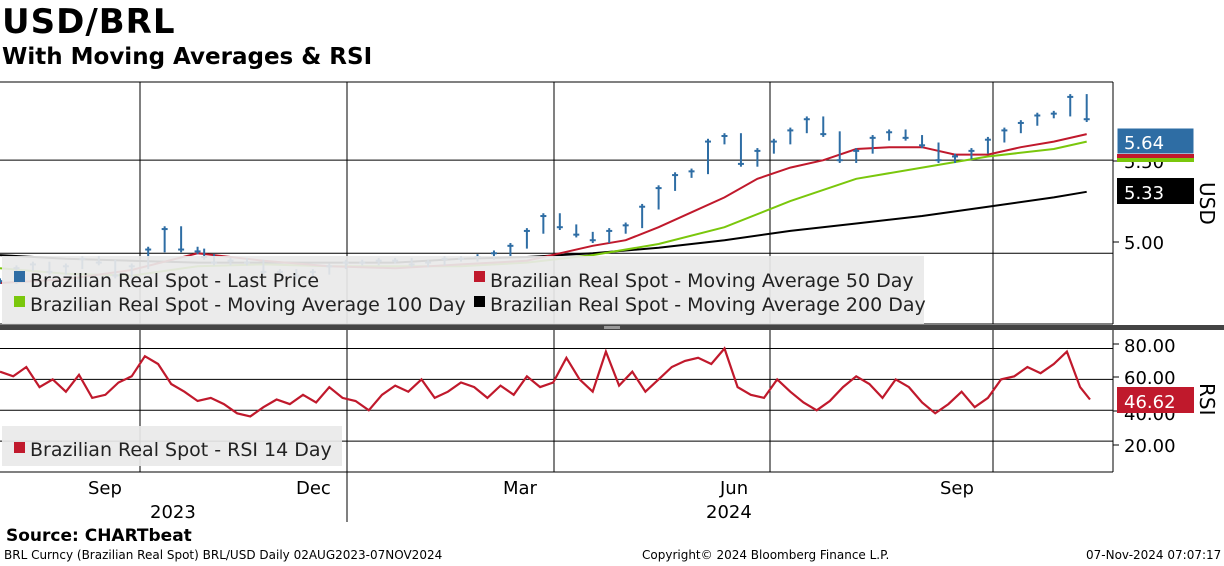 The image size is (1224, 566). I want to click on badge-rsi, so click(1155, 400).